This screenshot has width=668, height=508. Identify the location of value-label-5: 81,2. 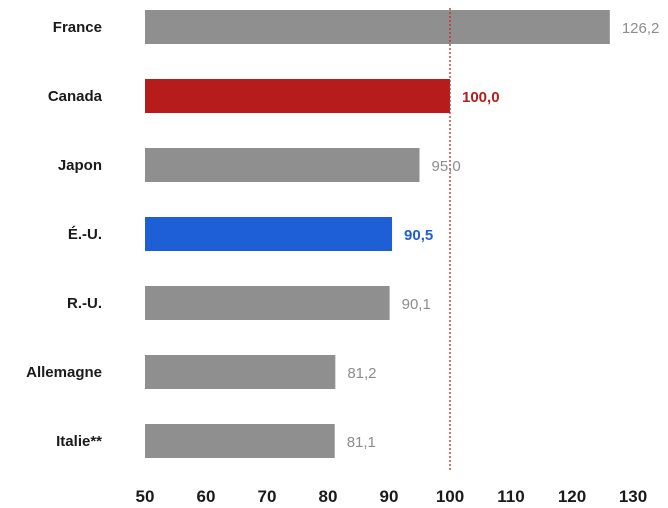
(361, 373).